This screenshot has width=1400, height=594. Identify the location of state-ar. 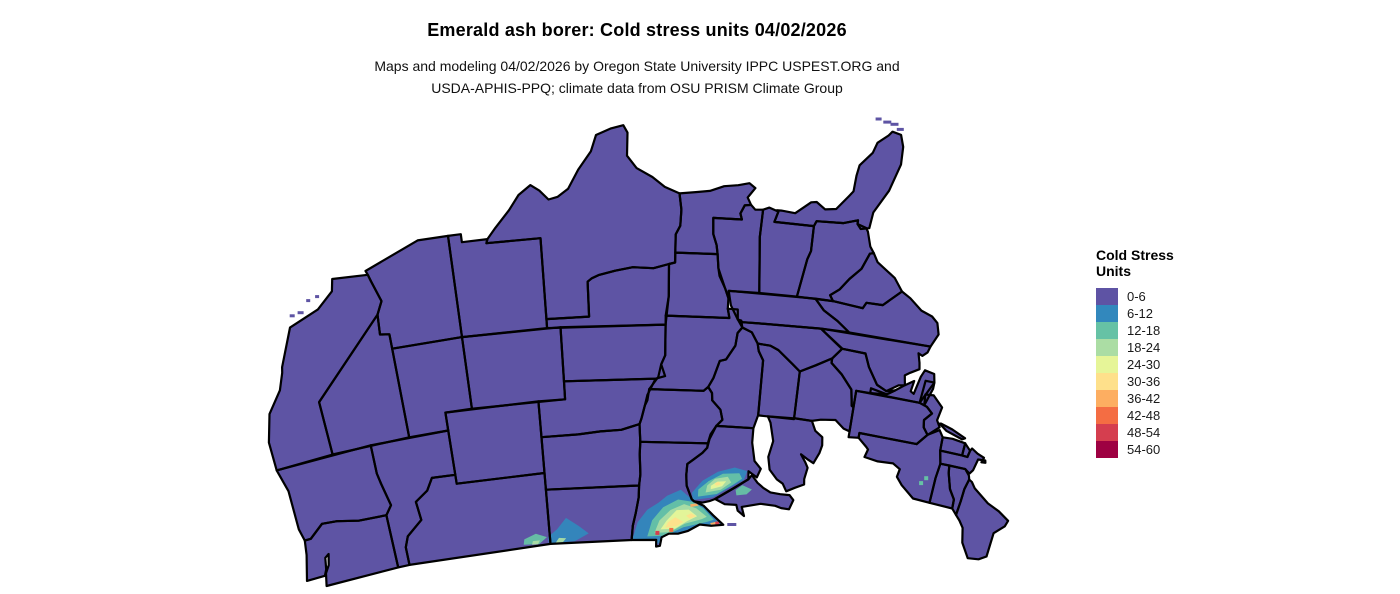
(697, 285).